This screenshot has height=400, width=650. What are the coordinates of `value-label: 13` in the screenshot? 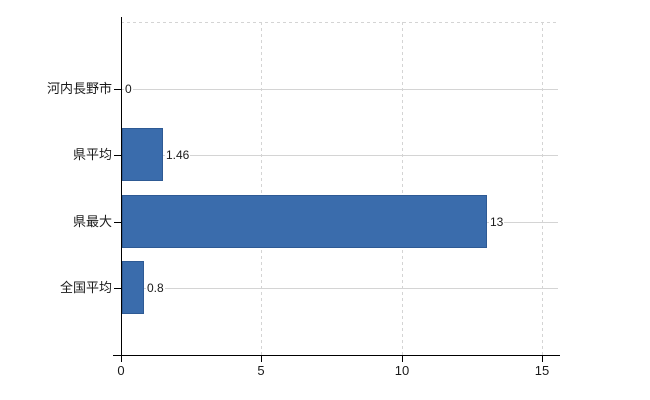 It's located at (497, 222).